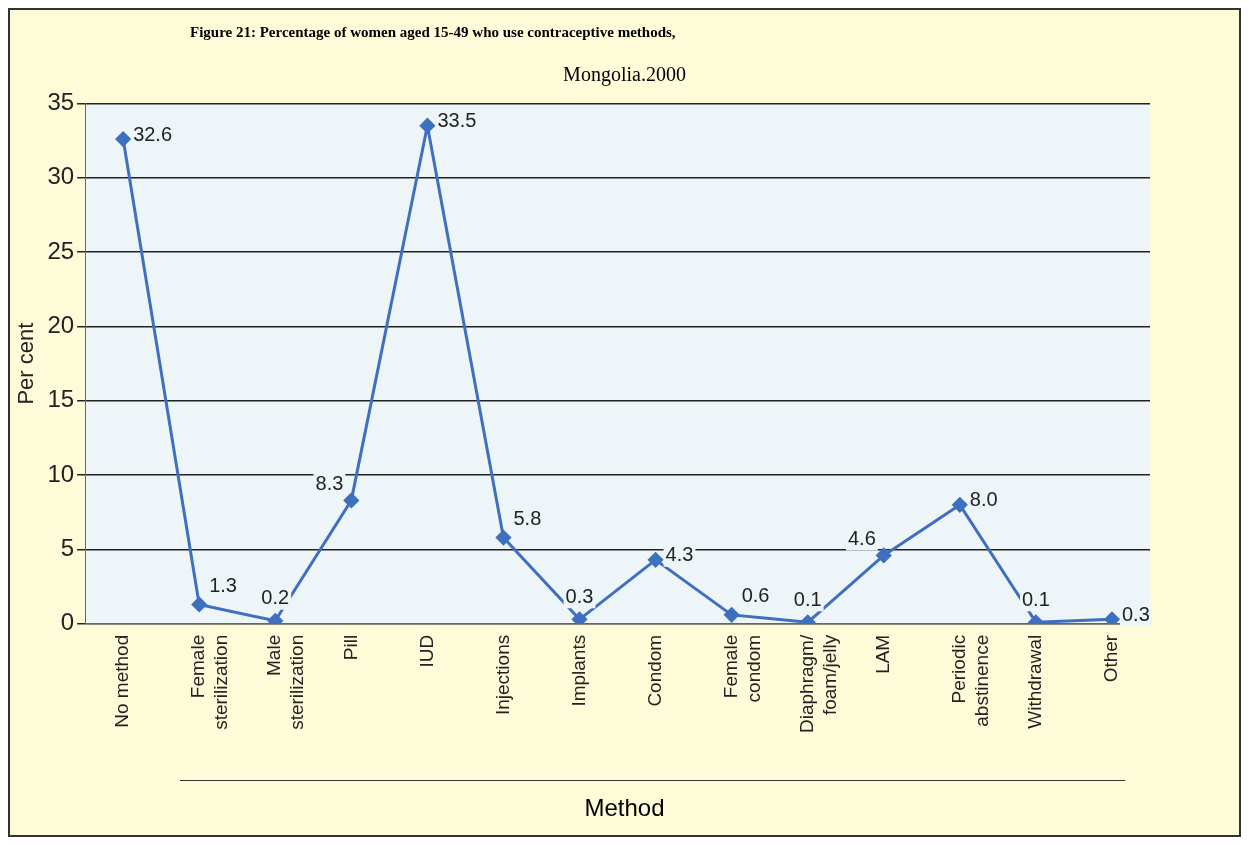 Image resolution: width=1249 pixels, height=845 pixels. I want to click on x-tick-label: No method, so click(122, 681).